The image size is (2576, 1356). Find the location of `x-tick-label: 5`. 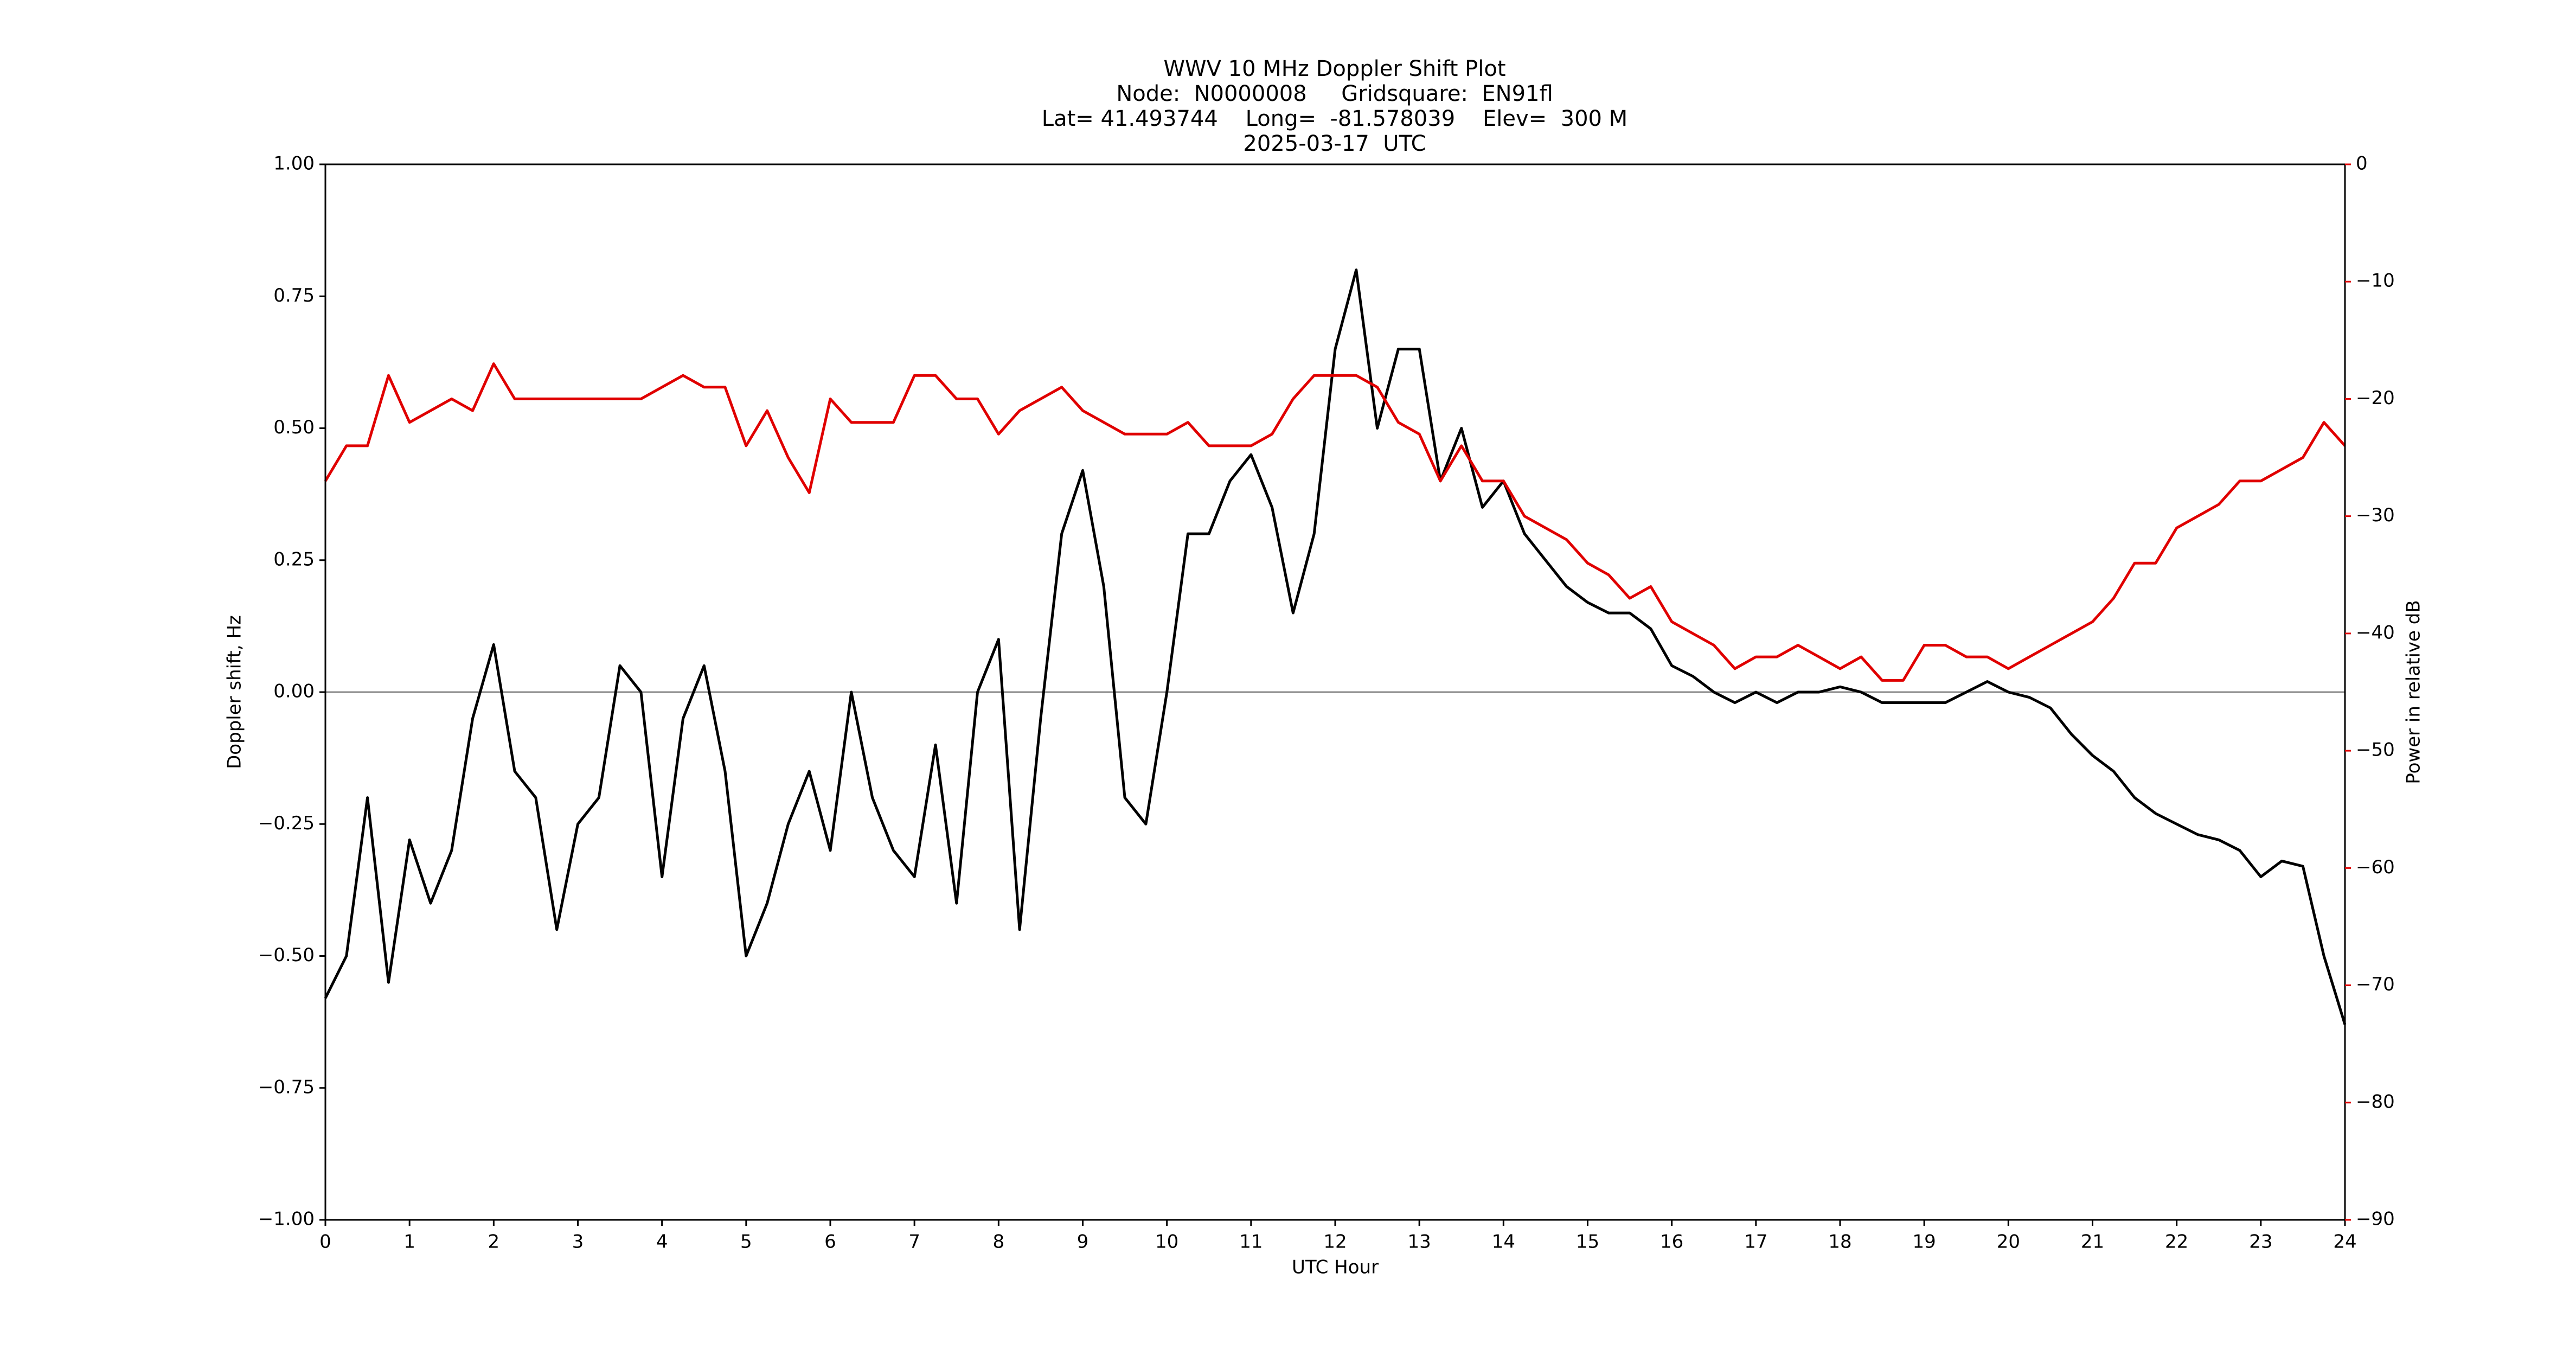

x-tick-label: 5 is located at coordinates (746, 1242).